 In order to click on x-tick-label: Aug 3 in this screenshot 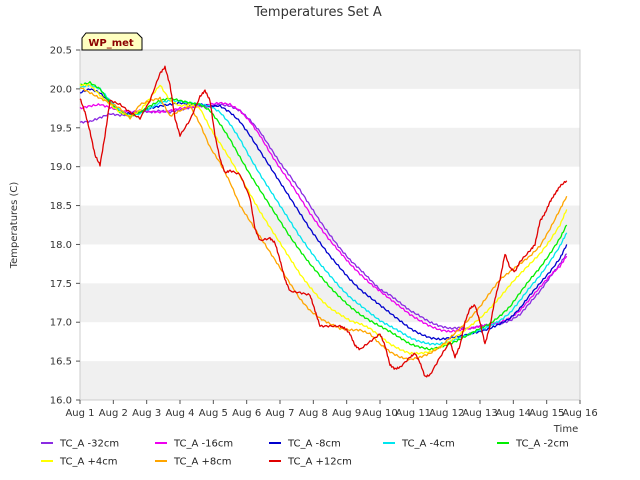, I will do `click(146, 413)`.